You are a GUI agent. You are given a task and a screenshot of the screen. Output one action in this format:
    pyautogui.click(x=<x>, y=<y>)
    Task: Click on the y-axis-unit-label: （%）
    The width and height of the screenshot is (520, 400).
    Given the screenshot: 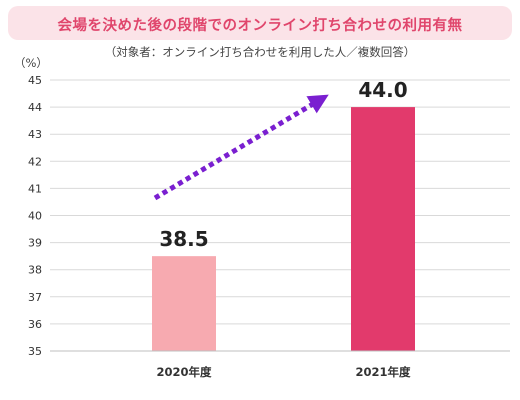 What is the action you would take?
    pyautogui.click(x=31, y=63)
    